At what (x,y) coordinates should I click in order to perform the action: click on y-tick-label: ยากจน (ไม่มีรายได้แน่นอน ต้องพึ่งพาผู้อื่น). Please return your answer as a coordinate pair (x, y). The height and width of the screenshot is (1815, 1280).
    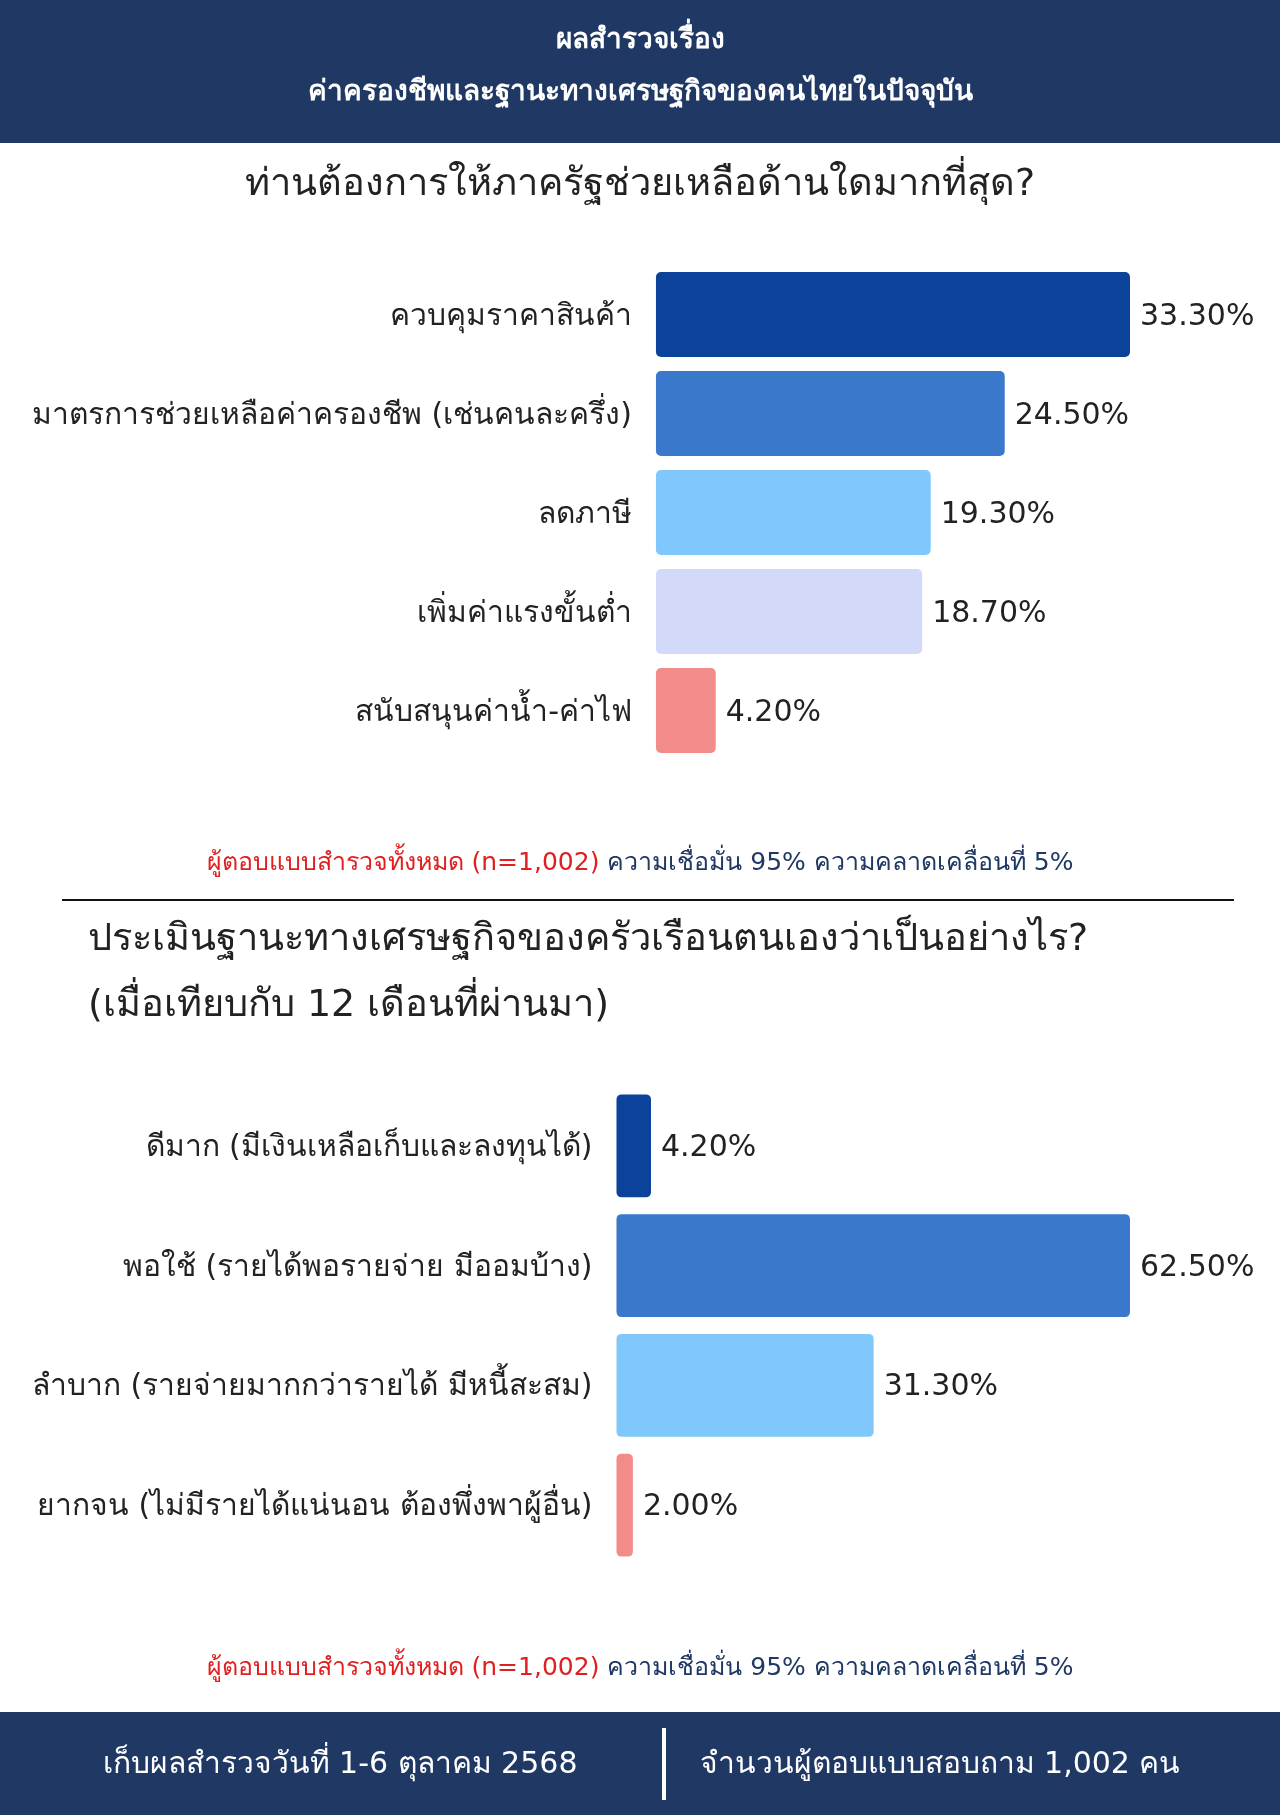
    Looking at the image, I should click on (315, 1504).